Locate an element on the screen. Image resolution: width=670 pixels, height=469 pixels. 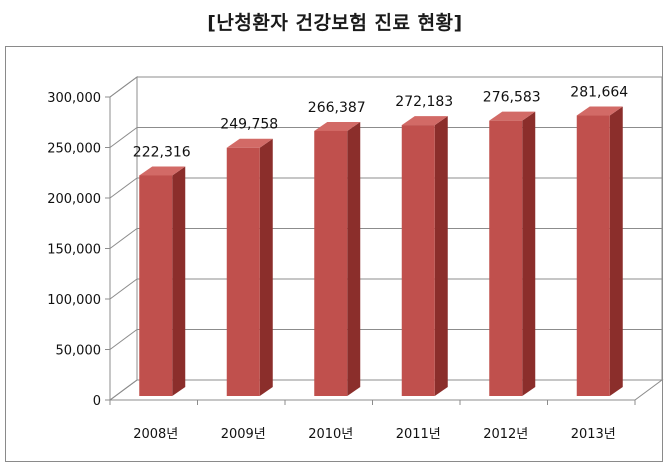
y-tick-label: 250,000 is located at coordinates (74, 149).